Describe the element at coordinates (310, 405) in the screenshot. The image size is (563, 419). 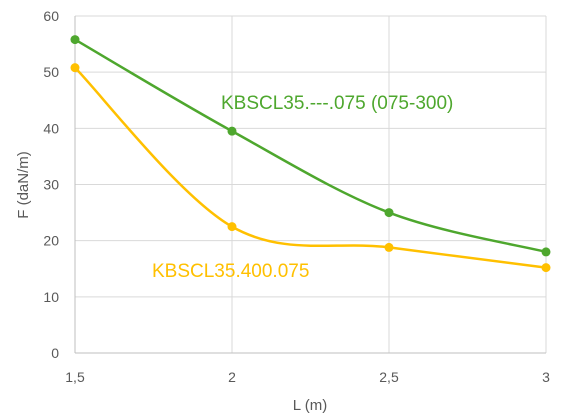
I see `x-axis-title: L (m)` at that location.